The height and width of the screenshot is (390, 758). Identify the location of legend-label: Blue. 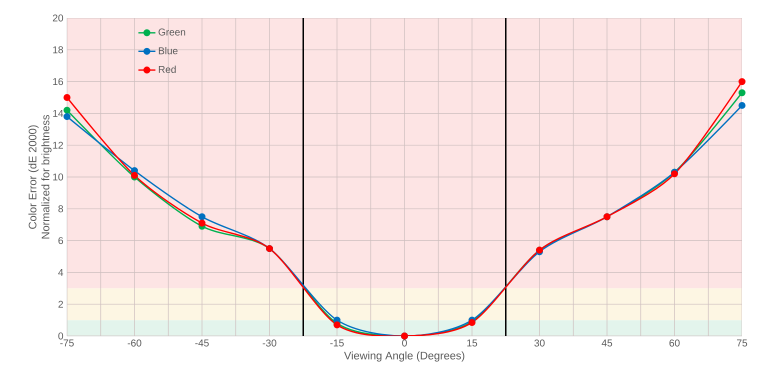
(168, 50).